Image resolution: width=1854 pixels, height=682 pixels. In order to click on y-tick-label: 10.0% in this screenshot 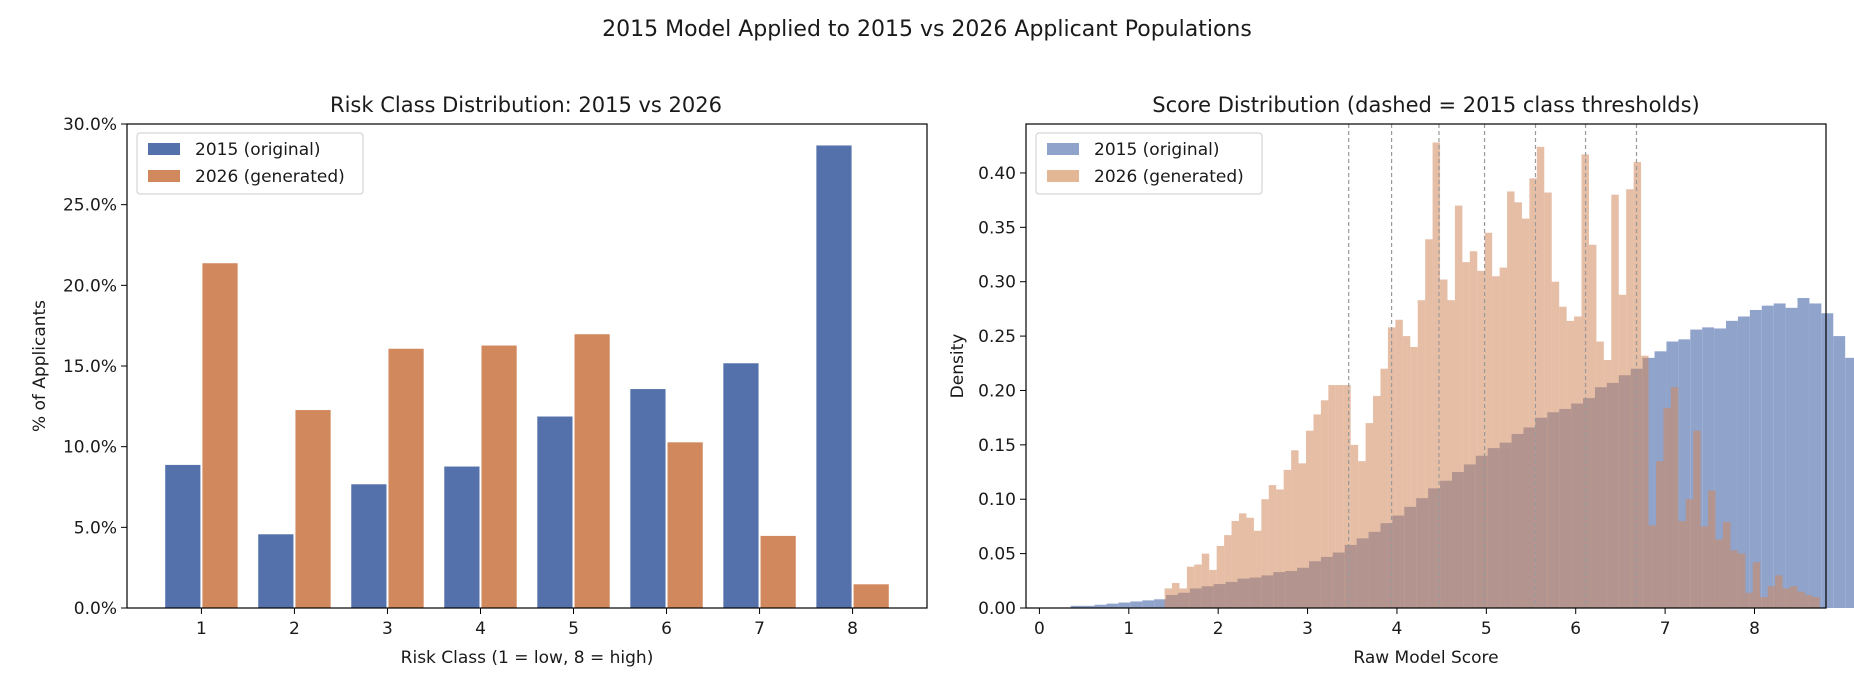, I will do `click(90, 448)`.